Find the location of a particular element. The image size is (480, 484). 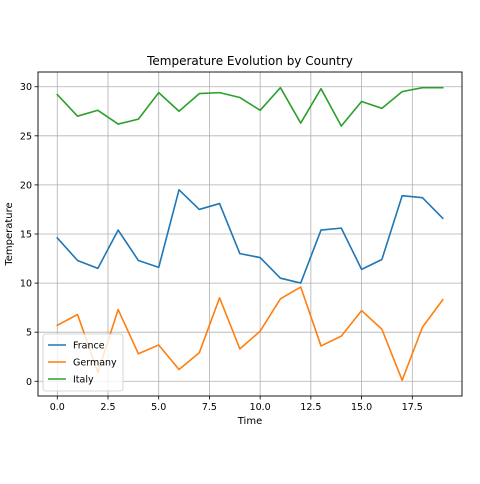

x-tick-label: 12.5 is located at coordinates (310, 407).